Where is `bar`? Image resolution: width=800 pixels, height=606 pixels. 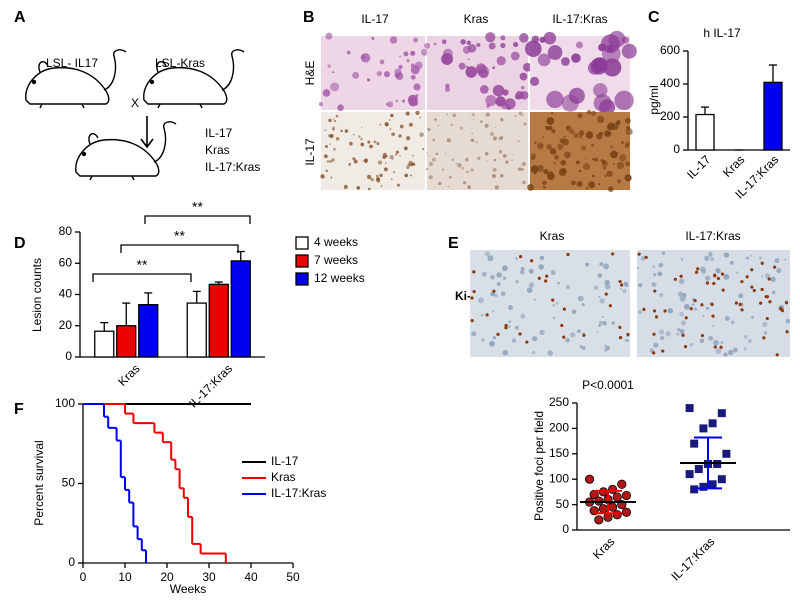 bar is located at coordinates (148, 331).